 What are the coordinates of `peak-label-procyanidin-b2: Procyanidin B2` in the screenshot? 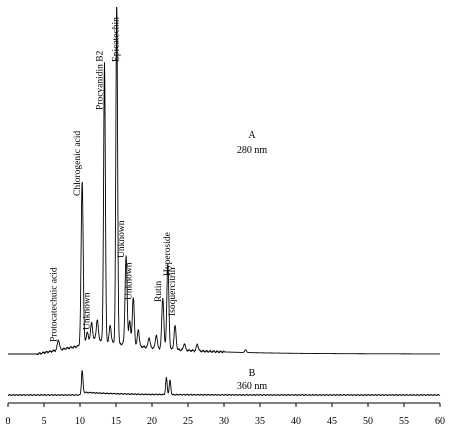 It's located at (101, 80).